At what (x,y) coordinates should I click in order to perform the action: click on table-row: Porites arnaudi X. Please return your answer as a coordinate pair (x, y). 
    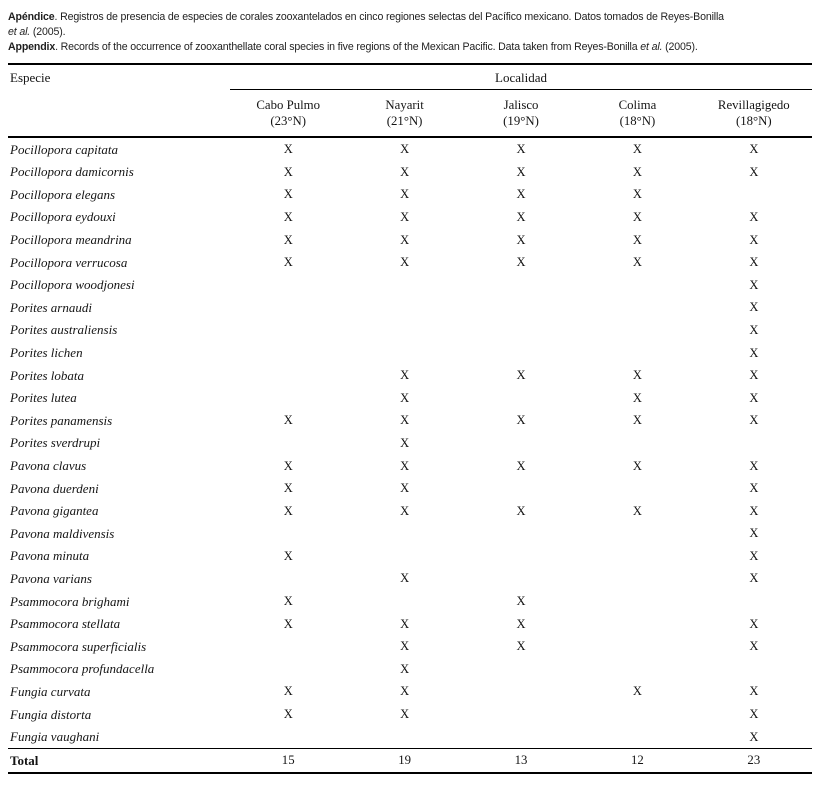
    Looking at the image, I should click on (410, 308).